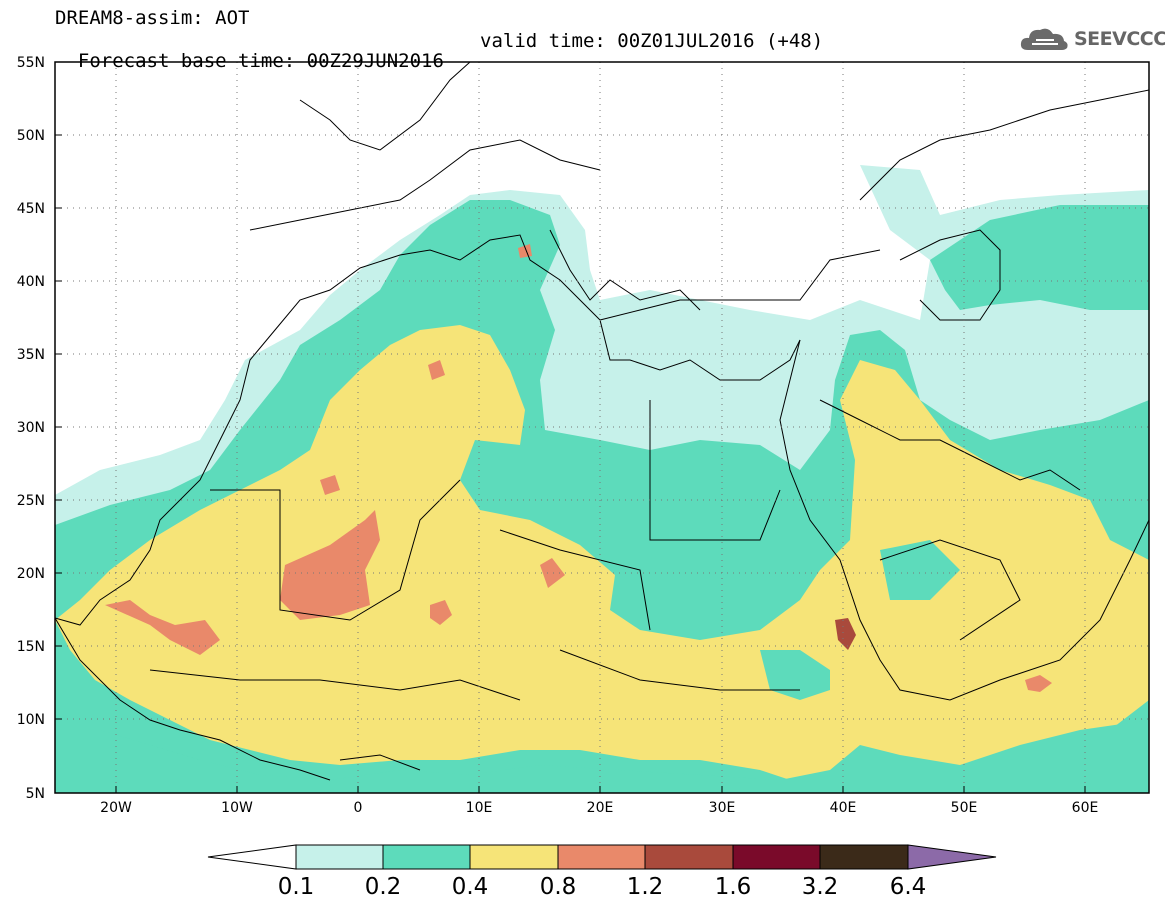 This screenshot has width=1165, height=905. Describe the element at coordinates (31, 136) in the screenshot. I see `lat-label: 50N` at that location.